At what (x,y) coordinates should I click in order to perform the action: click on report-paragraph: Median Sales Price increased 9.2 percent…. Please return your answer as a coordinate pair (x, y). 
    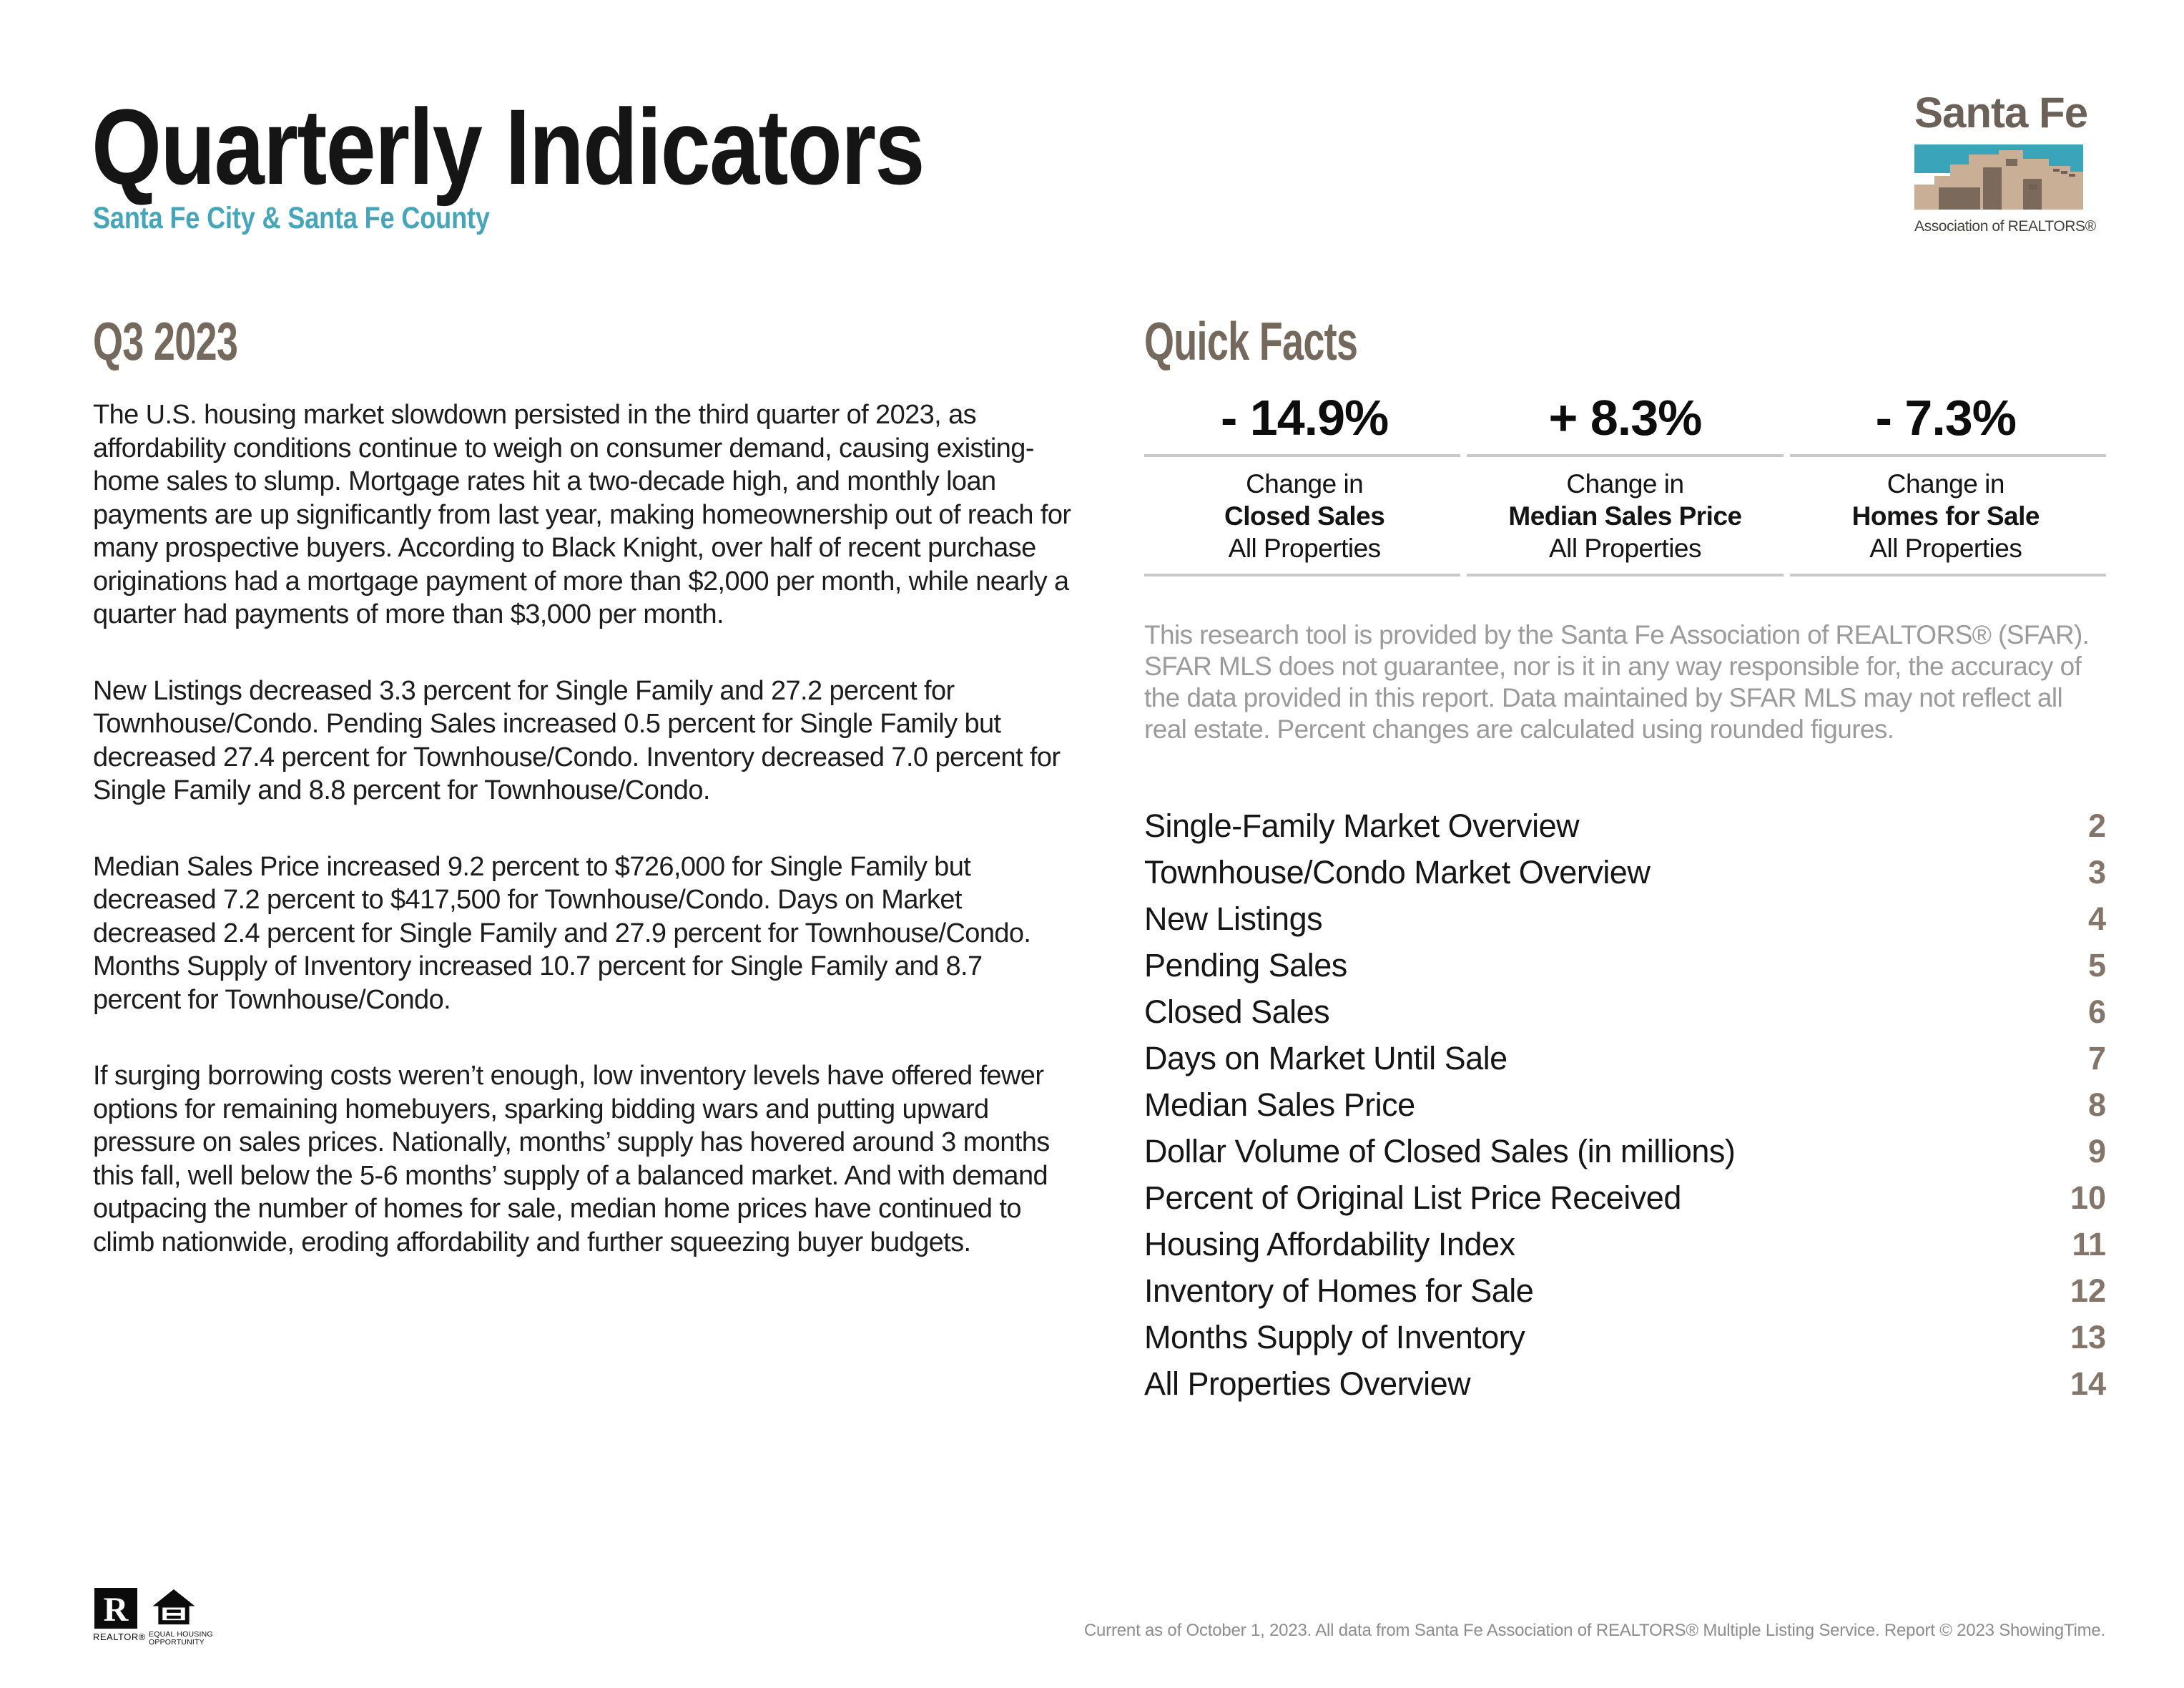
    Looking at the image, I should click on (562, 933).